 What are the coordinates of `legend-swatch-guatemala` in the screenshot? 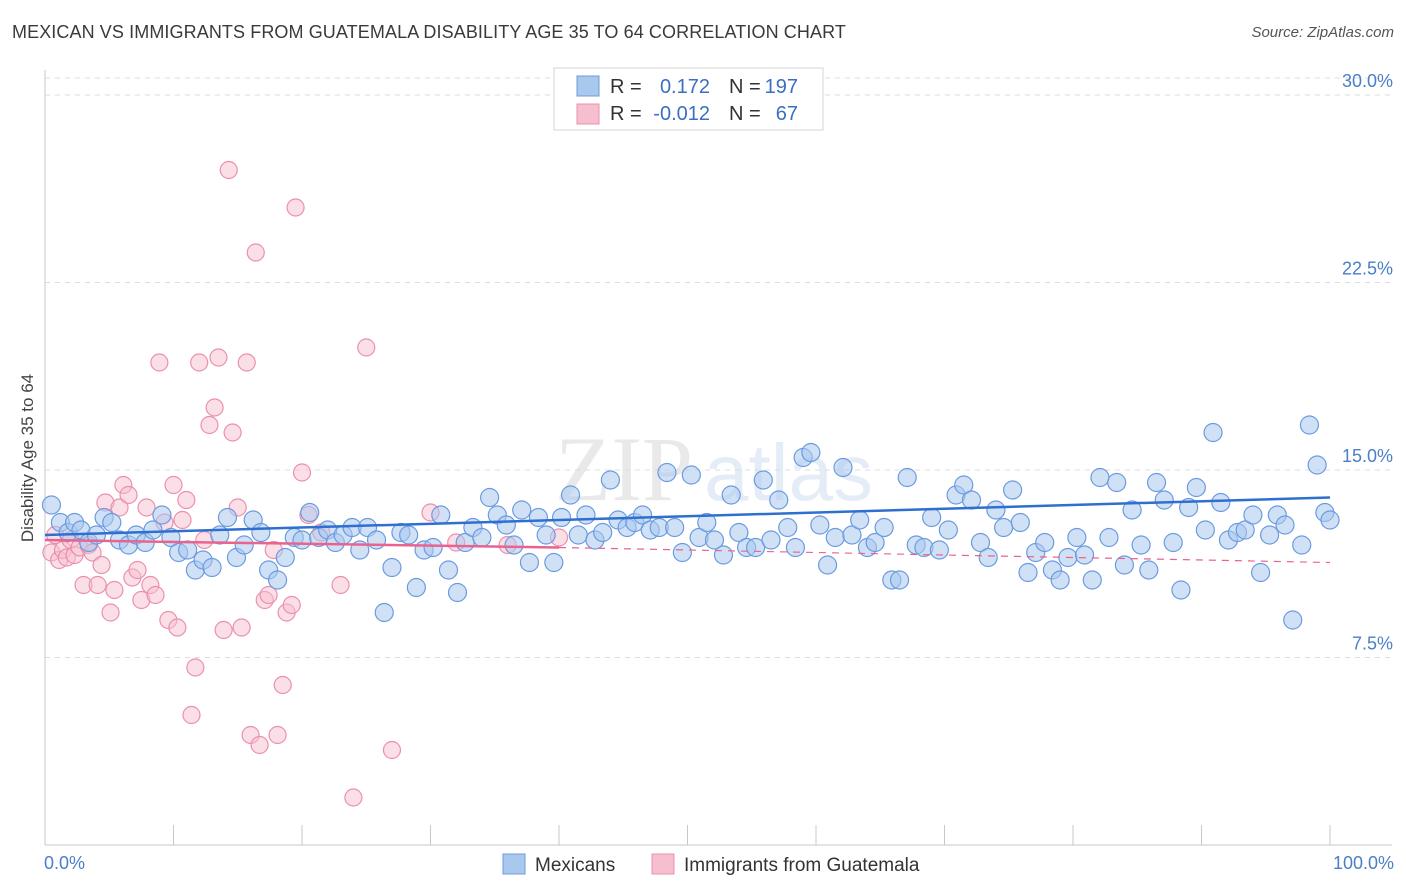 It's located at (588, 114).